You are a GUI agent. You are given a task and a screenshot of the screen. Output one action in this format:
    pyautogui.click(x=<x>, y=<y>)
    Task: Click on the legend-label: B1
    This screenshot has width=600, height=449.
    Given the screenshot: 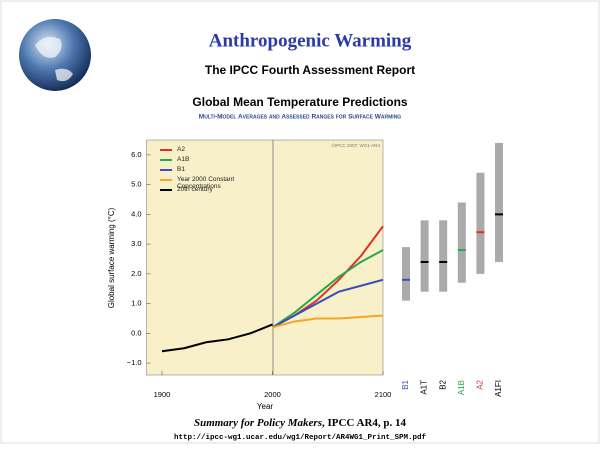 What is the action you would take?
    pyautogui.click(x=181, y=169)
    